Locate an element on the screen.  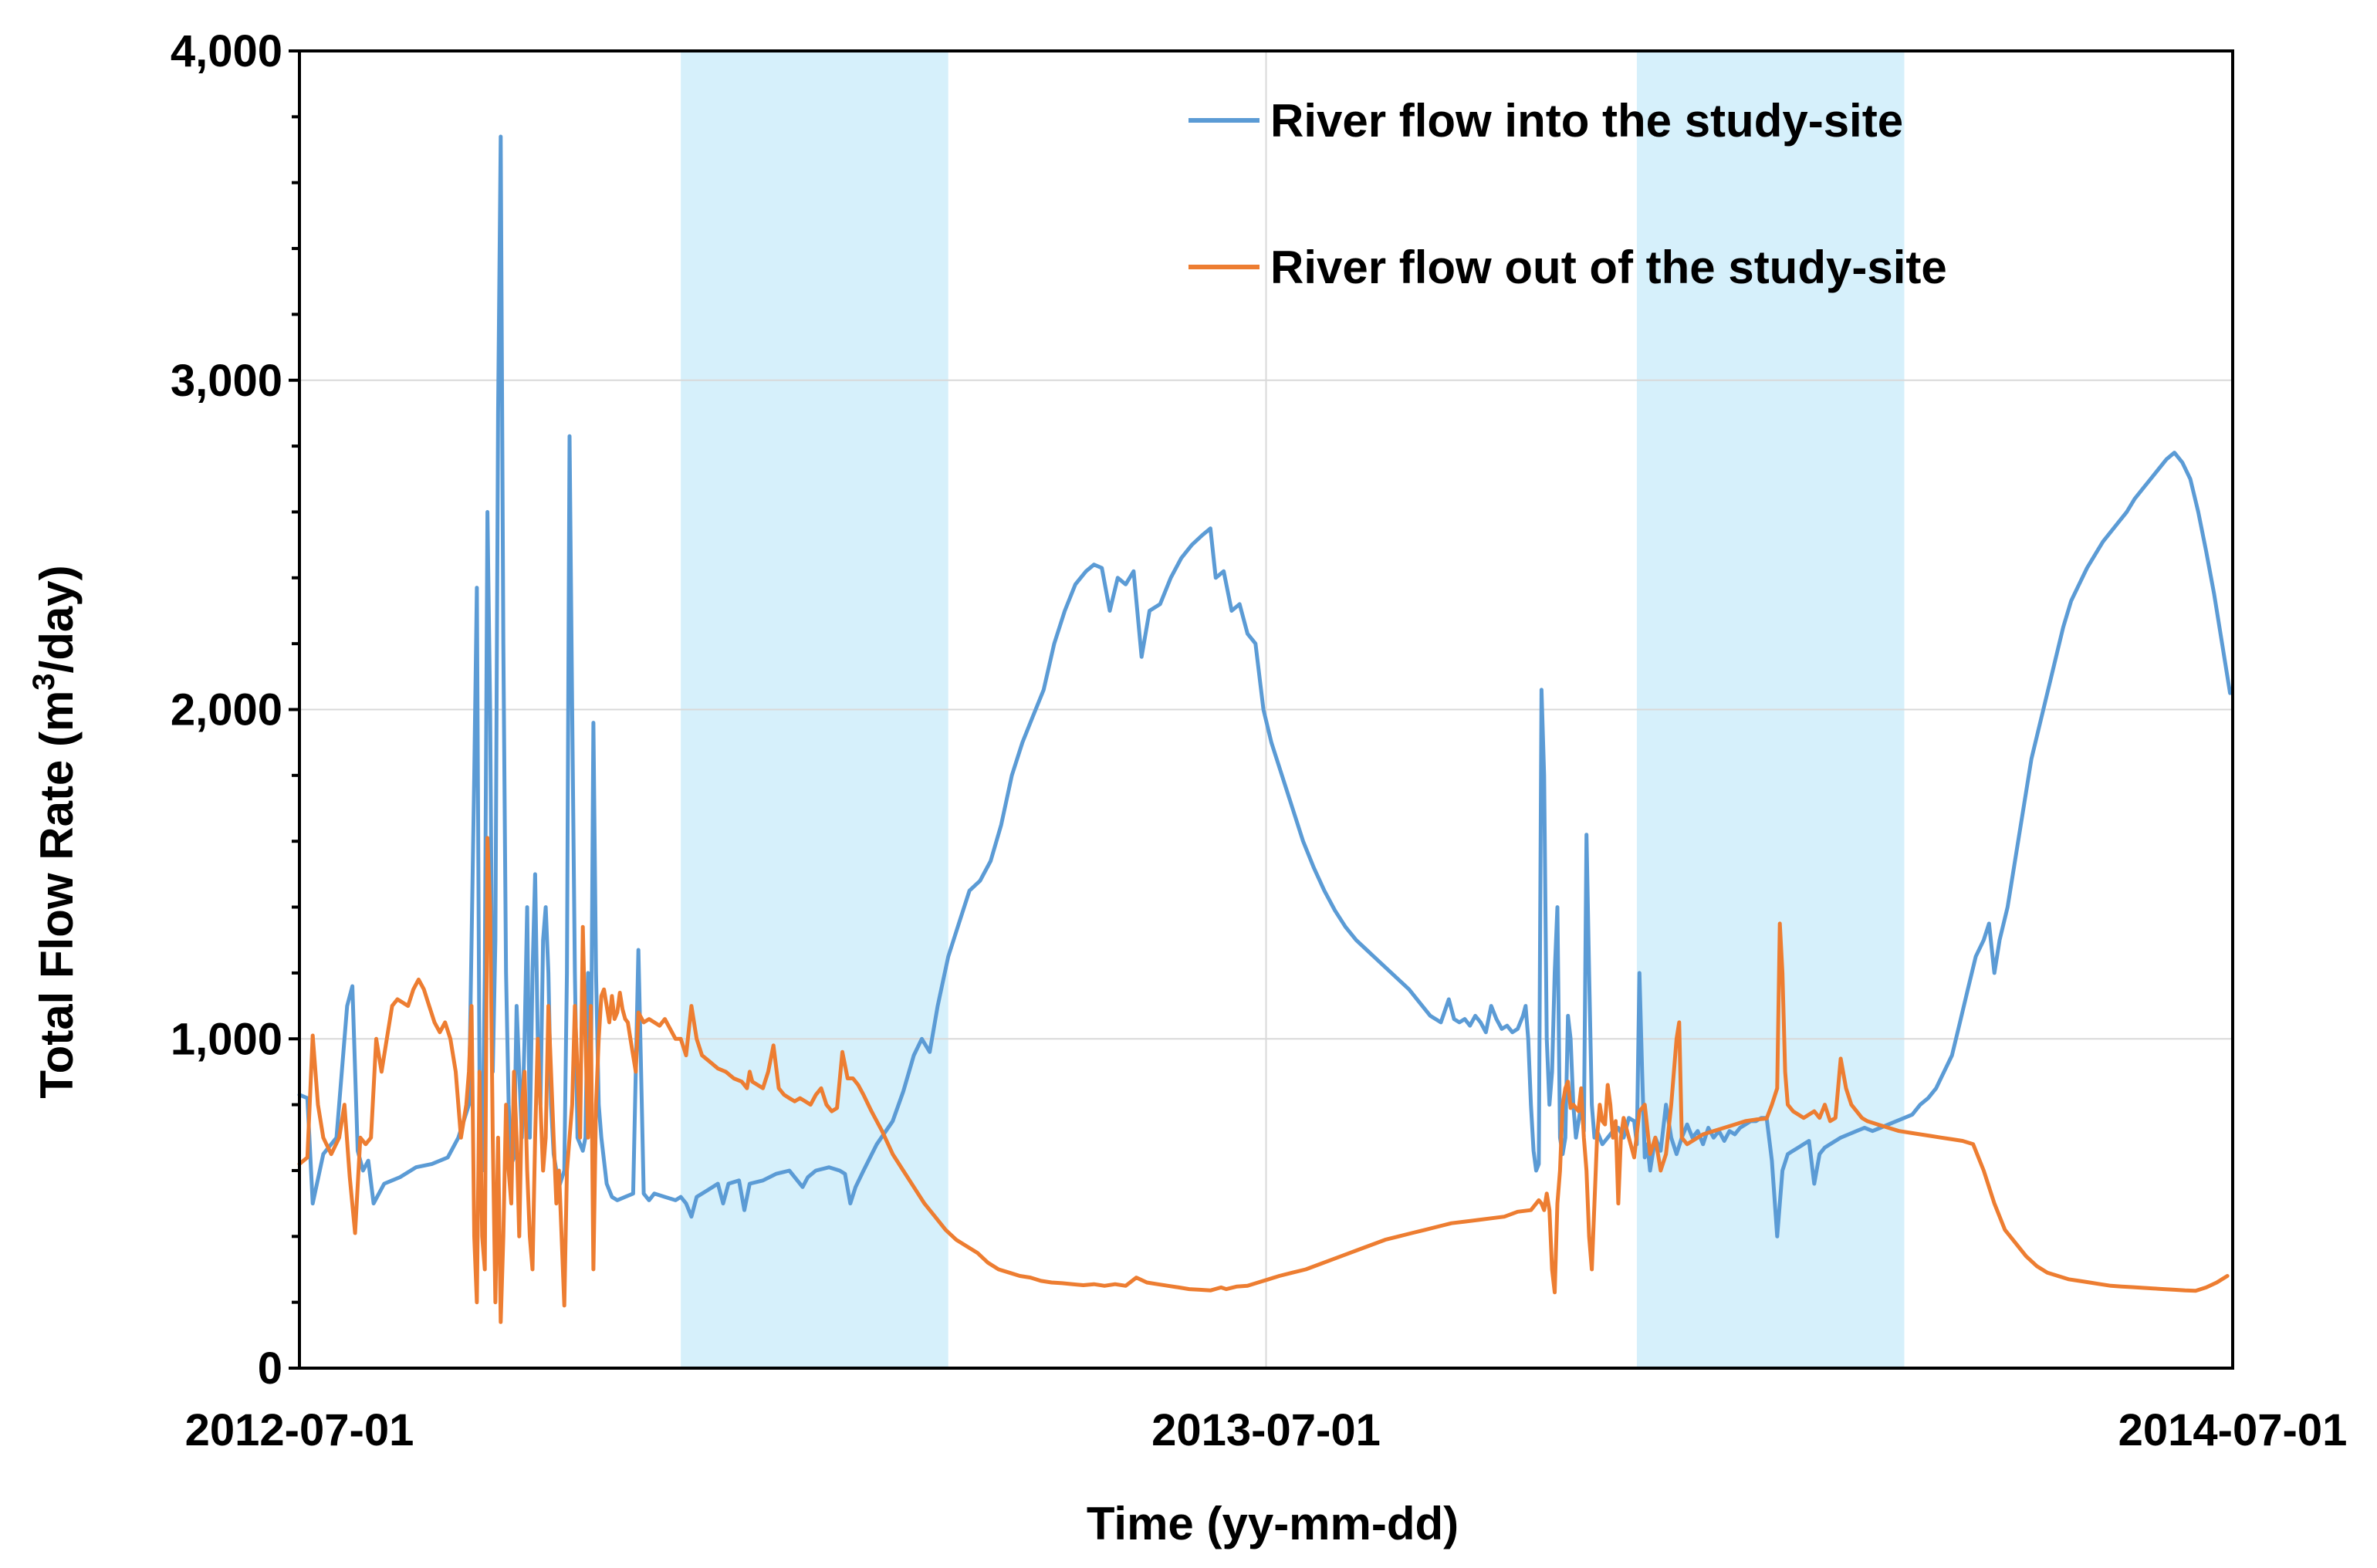
x-axis-ticks: 2012-07-01 2013-07-01 2014-07-01 is located at coordinates (1266, 1430).